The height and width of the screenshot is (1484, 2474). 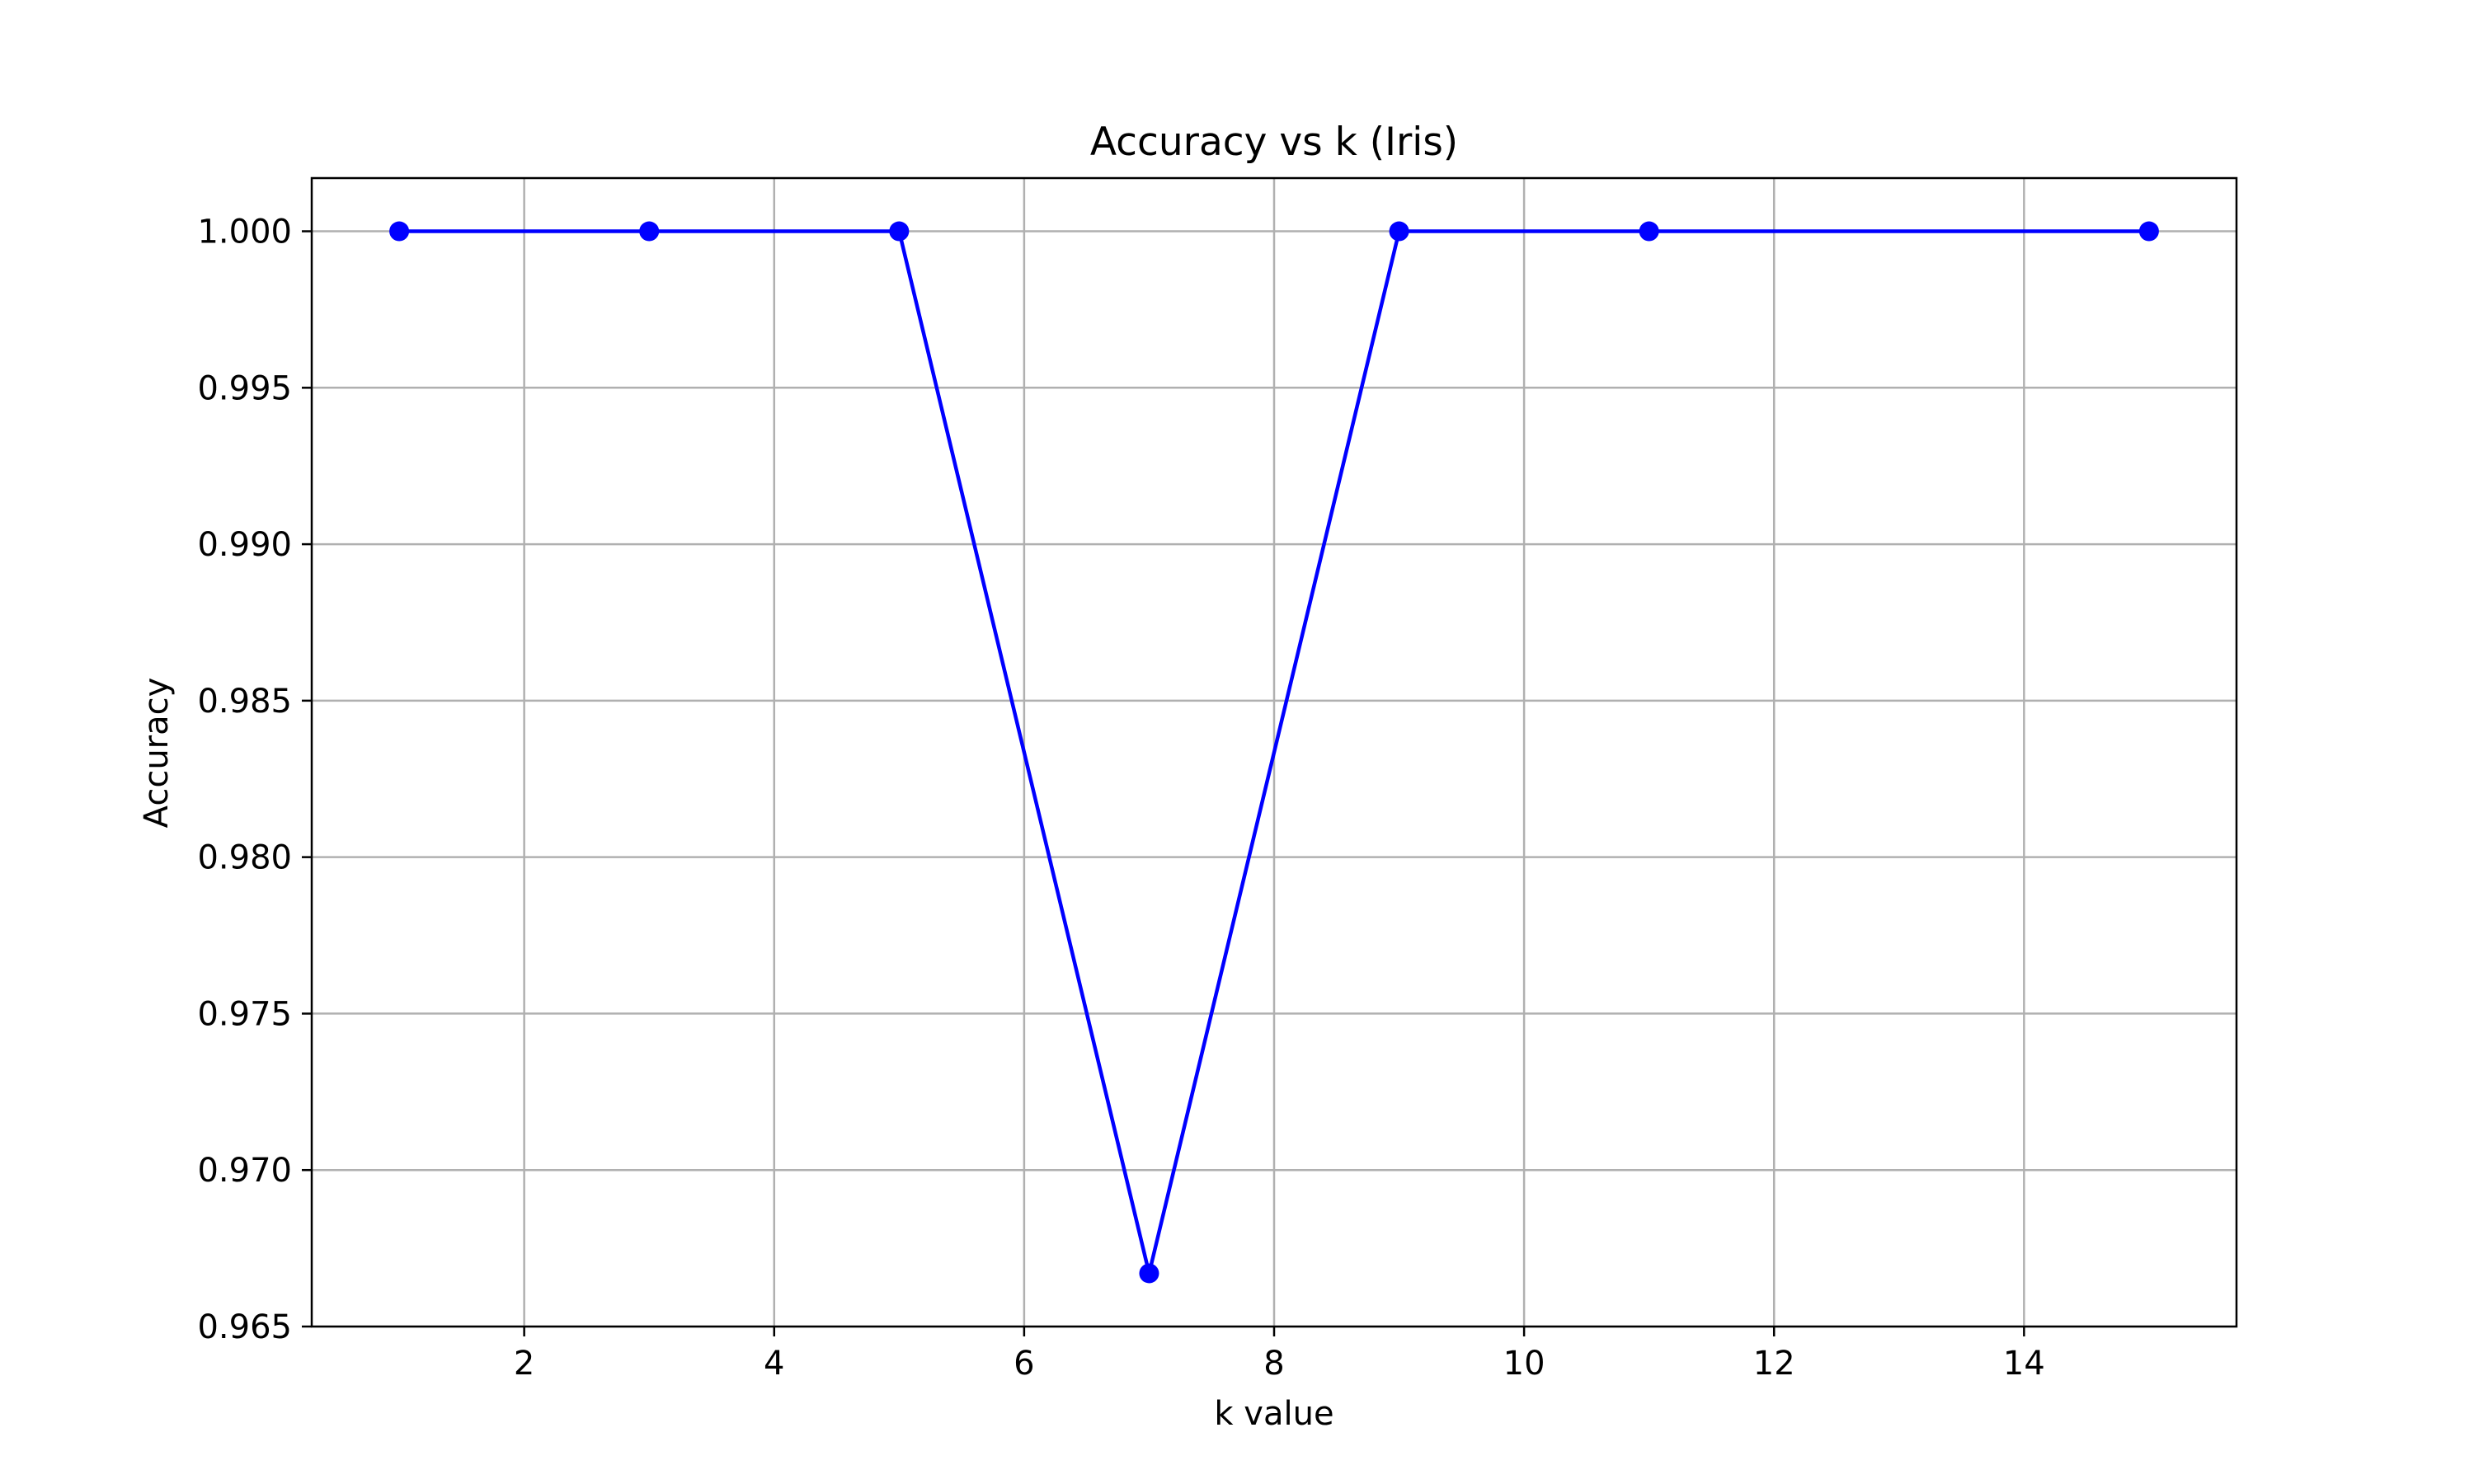 I want to click on x-tick-label: 6, so click(x=1024, y=1364).